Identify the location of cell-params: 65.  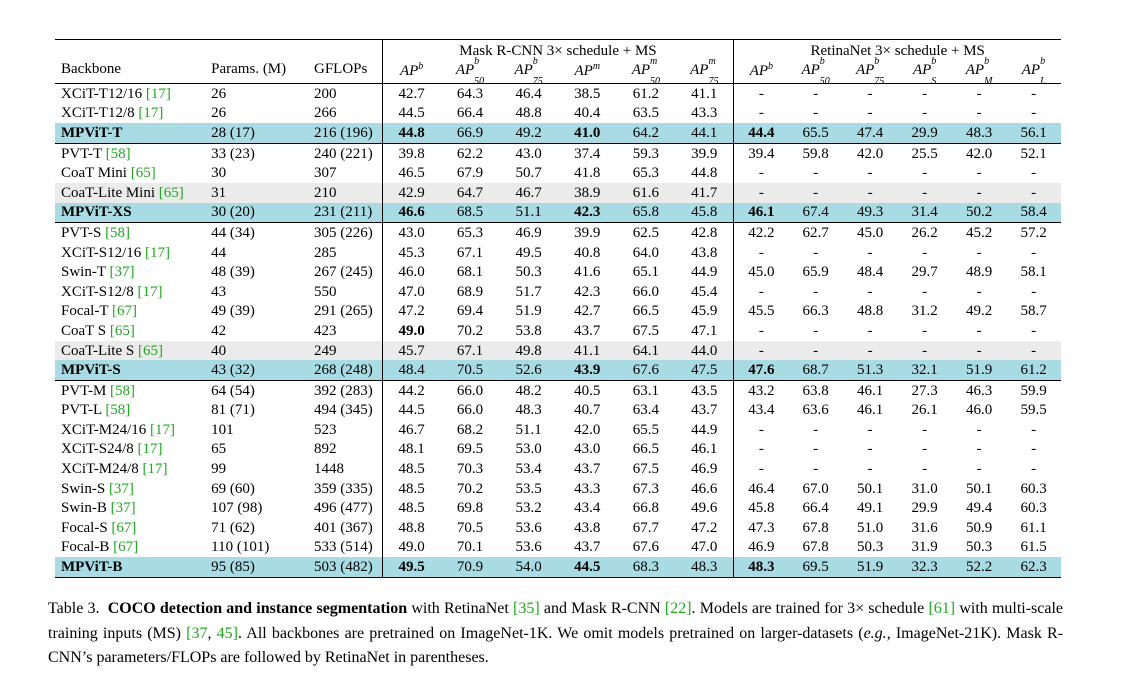
(219, 449).